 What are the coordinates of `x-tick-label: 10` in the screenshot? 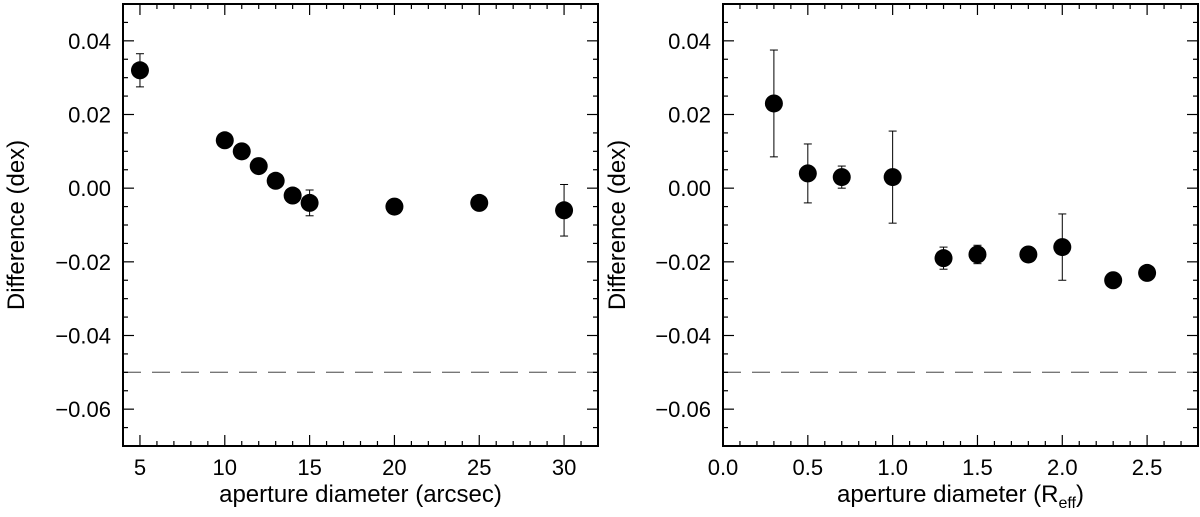 It's located at (225, 467).